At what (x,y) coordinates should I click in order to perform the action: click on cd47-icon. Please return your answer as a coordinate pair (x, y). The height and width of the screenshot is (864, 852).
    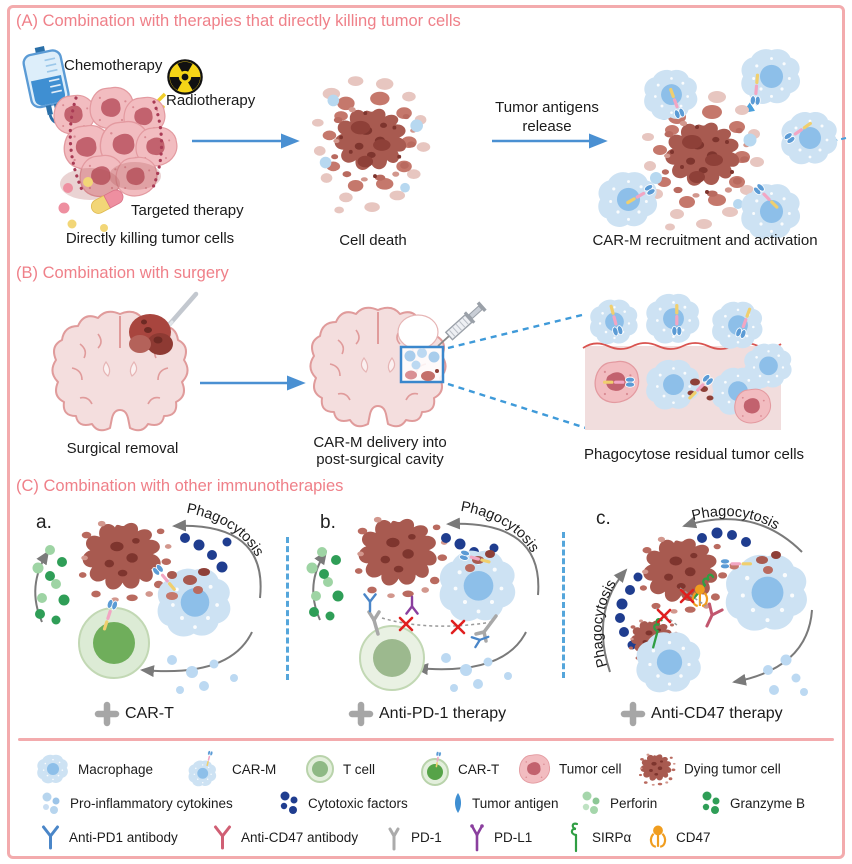
    Looking at the image, I should click on (658, 836).